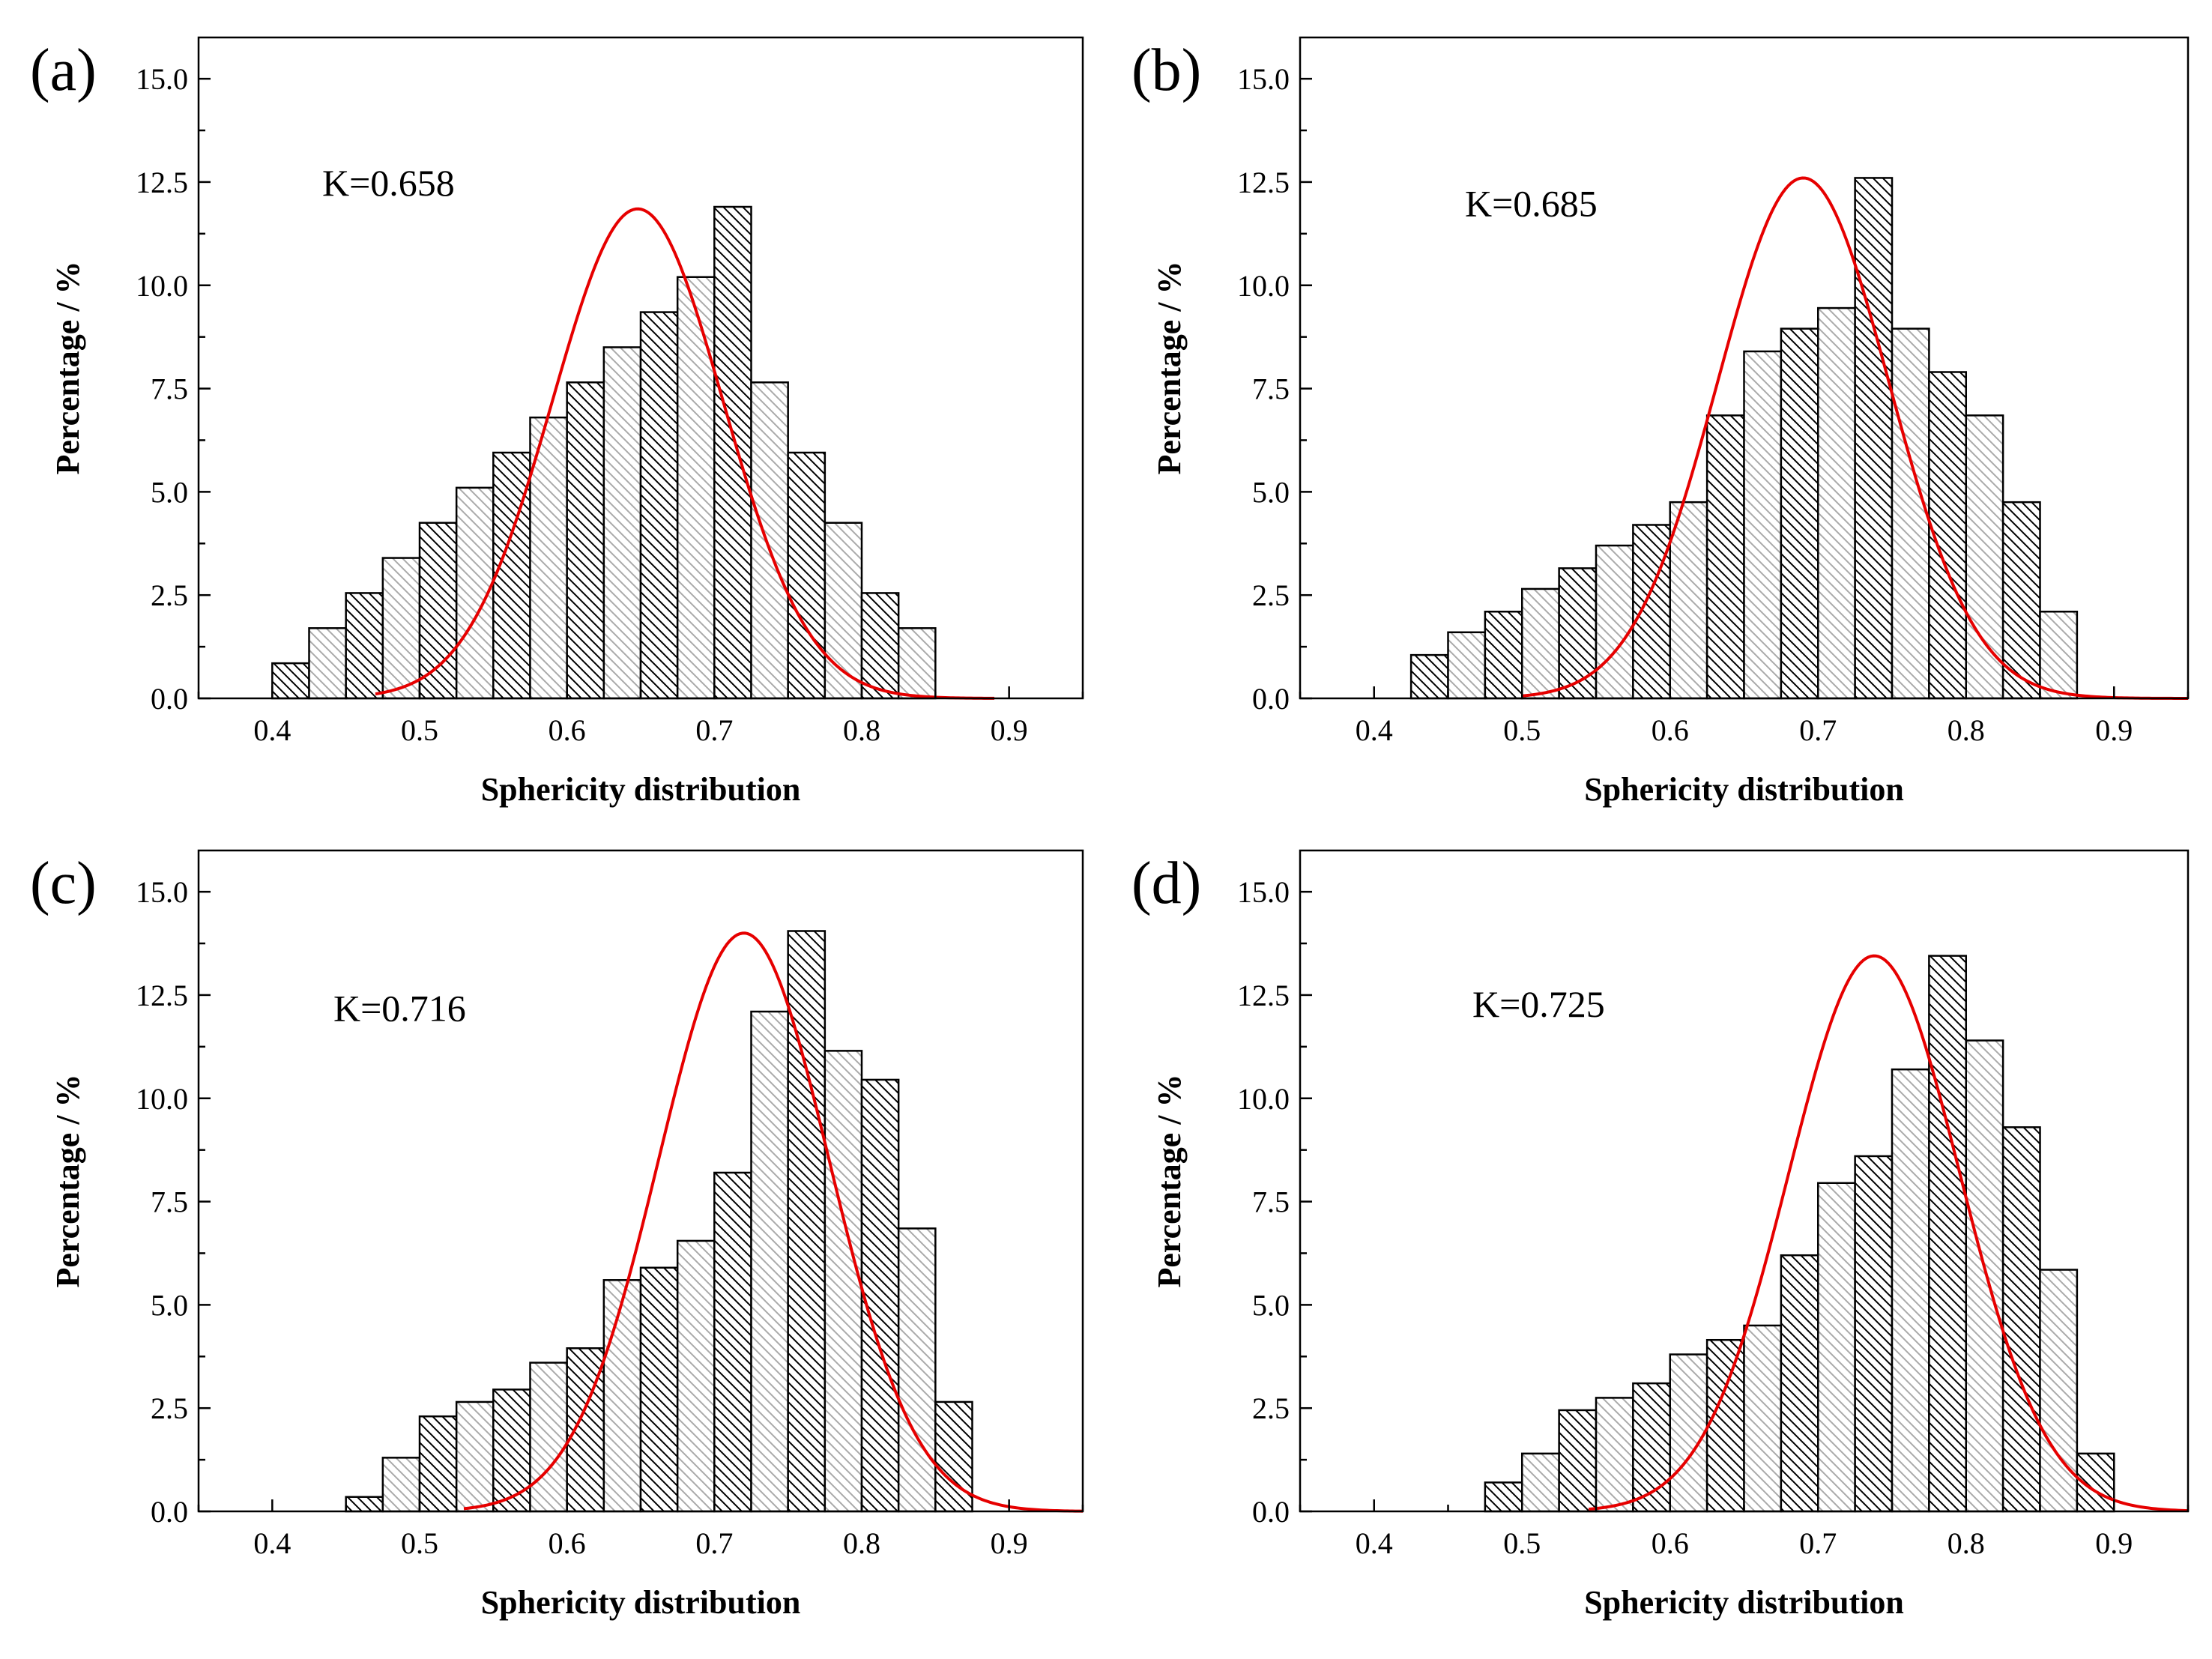 This screenshot has height=1659, width=2212. Describe the element at coordinates (64, 883) in the screenshot. I see `panel-letter: (c)` at that location.